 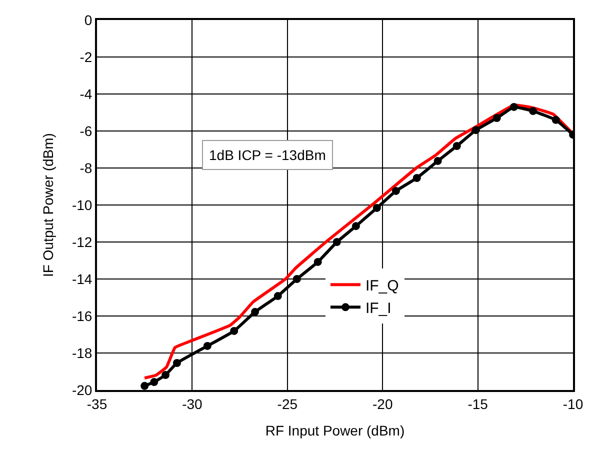 What do you see at coordinates (382, 286) in the screenshot?
I see `legend-label: IF_Q` at bounding box center [382, 286].